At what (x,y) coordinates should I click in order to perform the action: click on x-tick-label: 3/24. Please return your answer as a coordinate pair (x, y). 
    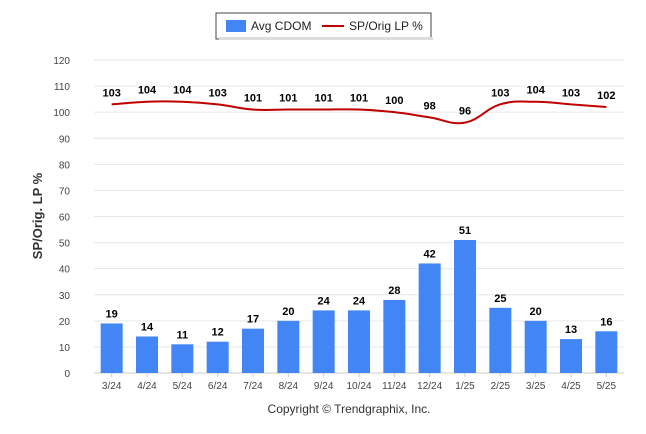
    Looking at the image, I should click on (112, 386).